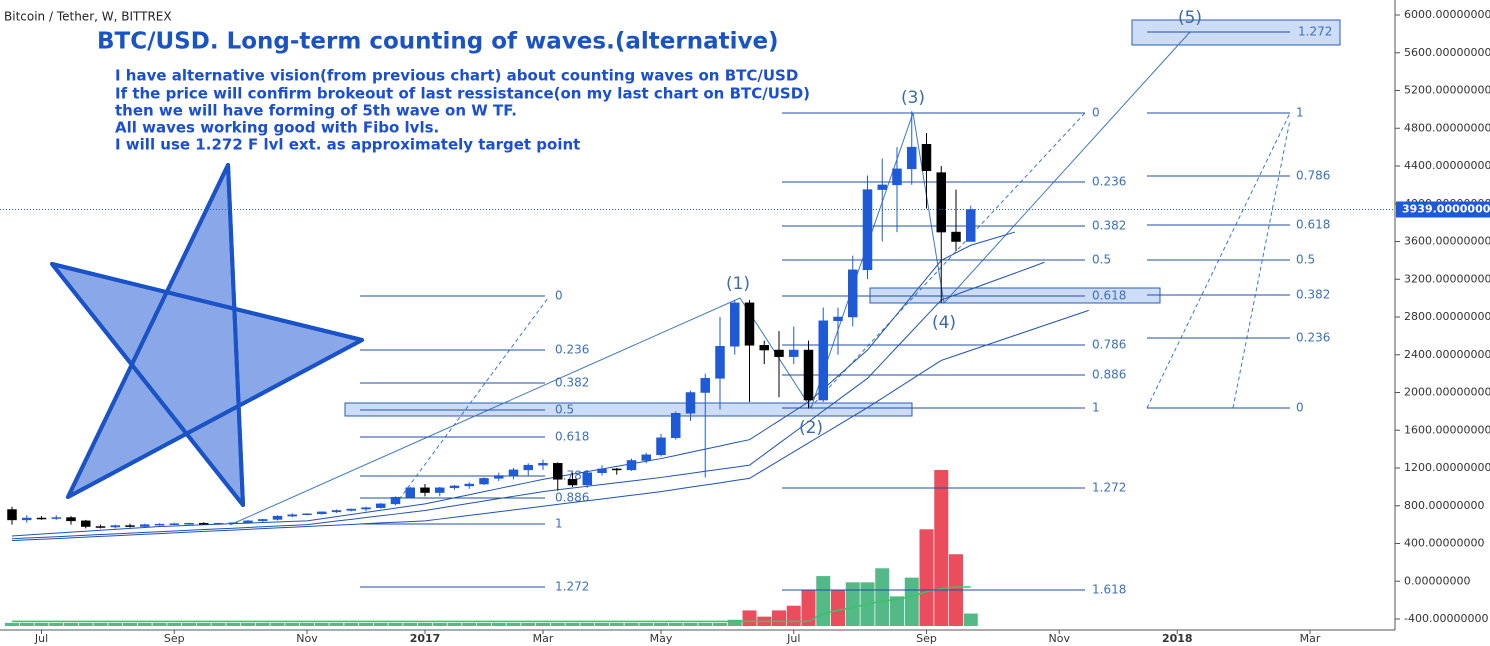 This screenshot has height=646, width=1490. Describe the element at coordinates (1446, 209) in the screenshot. I see `last-price-label: 3939.00000000` at that location.